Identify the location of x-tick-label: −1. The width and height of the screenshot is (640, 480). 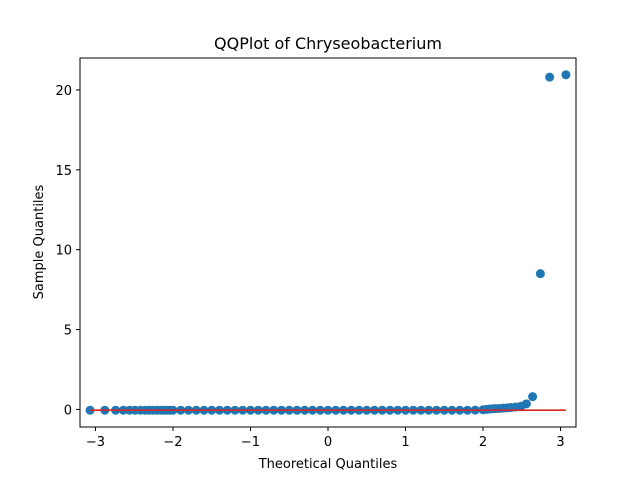
(250, 442).